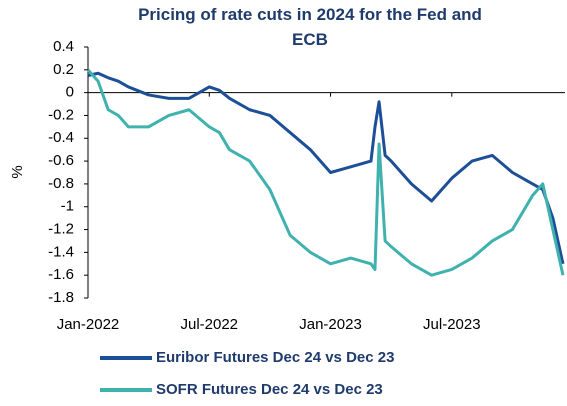  Describe the element at coordinates (275, 357) in the screenshot. I see `legend-text: Euribor Futures Dec 24 vs Dec 23` at that location.